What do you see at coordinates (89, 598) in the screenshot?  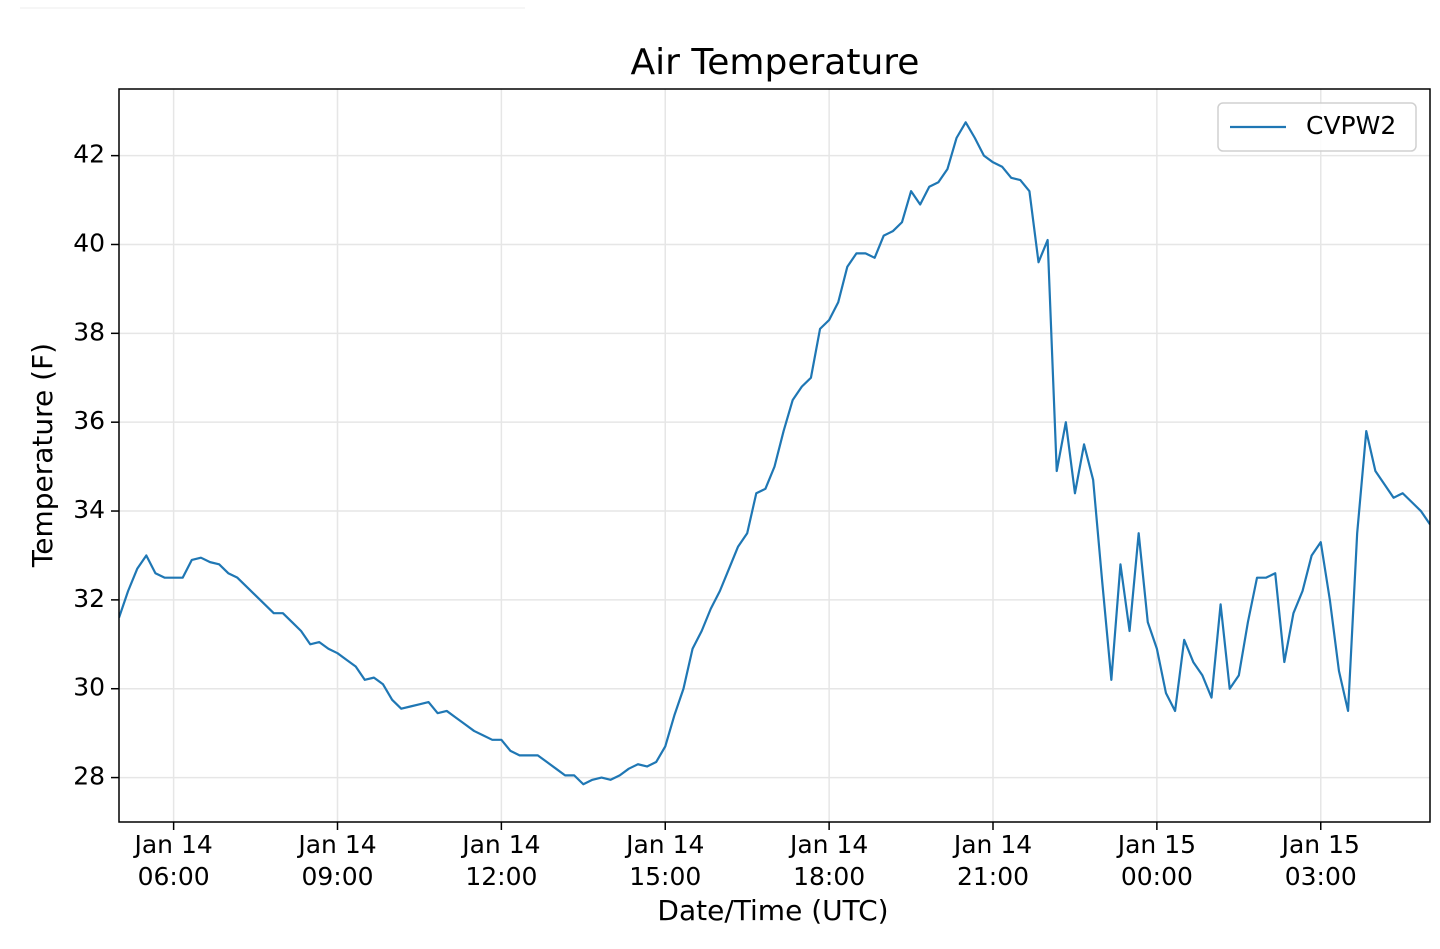 I see `y-tick-label: 32` at bounding box center [89, 598].